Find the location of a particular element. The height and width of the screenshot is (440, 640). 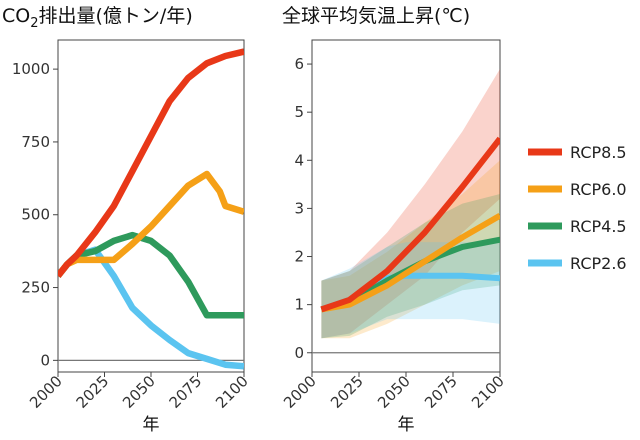

emissions-chart-title: CO2排出量(億トン/年) is located at coordinates (97, 18).